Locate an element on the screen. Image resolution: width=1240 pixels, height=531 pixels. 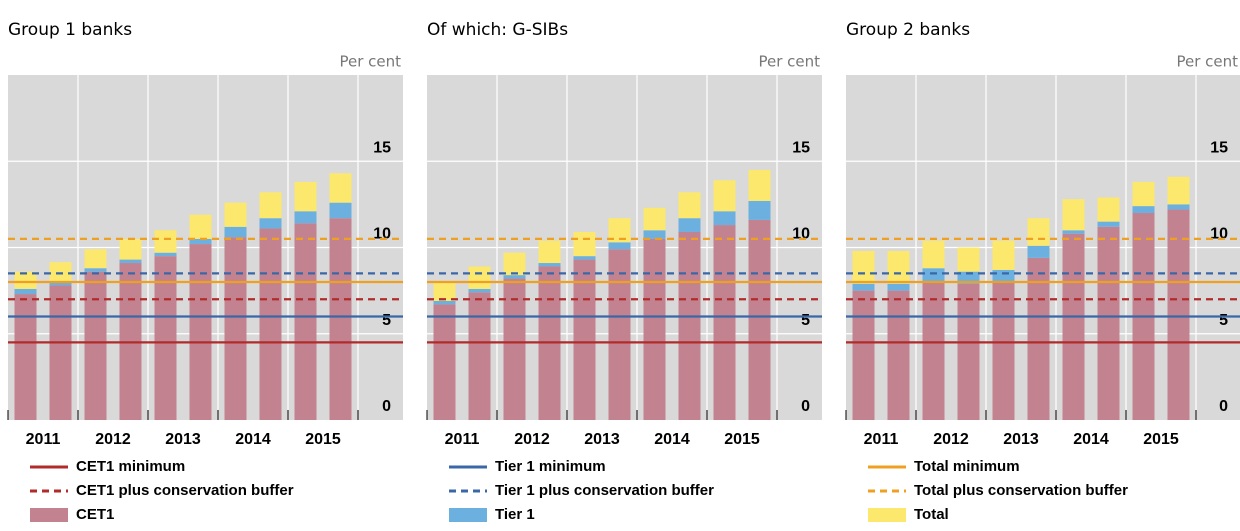
panel-title: Group 1 banks is located at coordinates (70, 30).